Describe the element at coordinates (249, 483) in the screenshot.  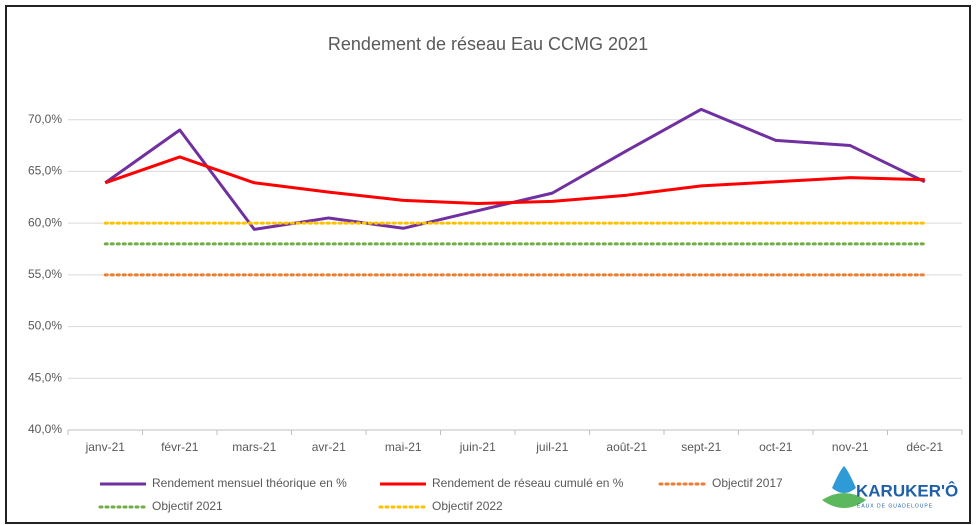
I see `legend-label: Rendement mensuel théorique en %` at that location.